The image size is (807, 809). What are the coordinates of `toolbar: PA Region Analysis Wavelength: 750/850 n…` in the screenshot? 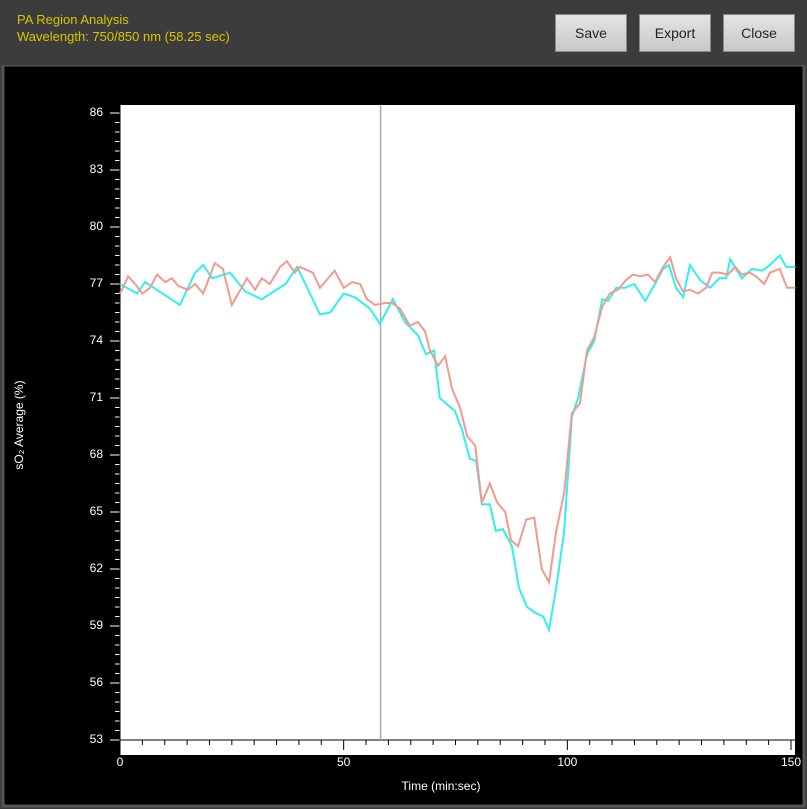 It's located at (403, 32).